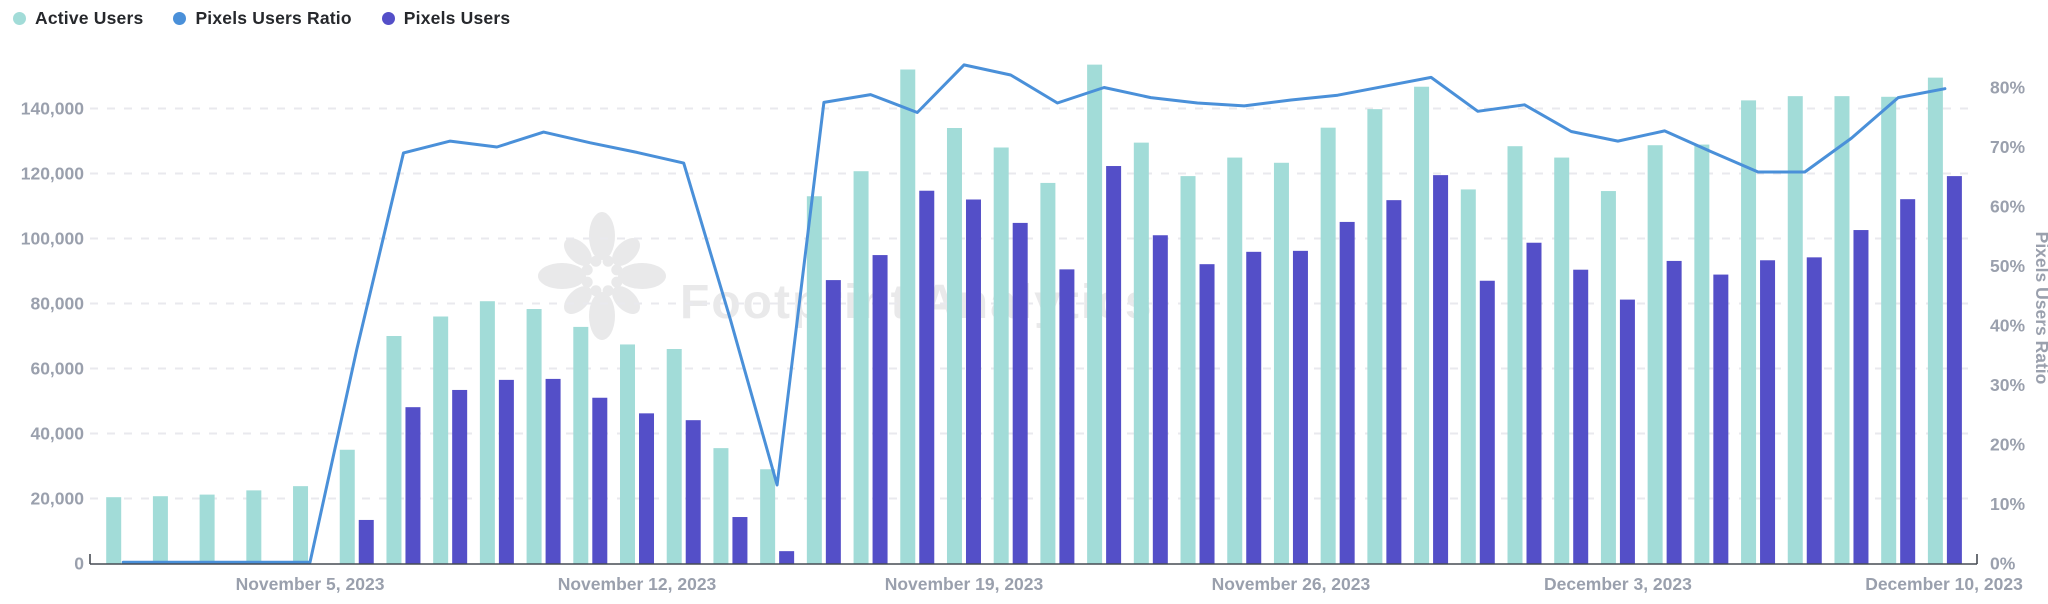  Describe the element at coordinates (89, 18) in the screenshot. I see `legend-label: Active Users` at that location.